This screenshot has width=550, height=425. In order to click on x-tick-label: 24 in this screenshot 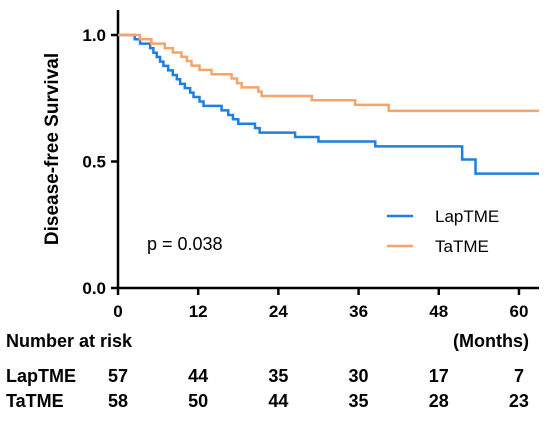, I will do `click(278, 311)`.